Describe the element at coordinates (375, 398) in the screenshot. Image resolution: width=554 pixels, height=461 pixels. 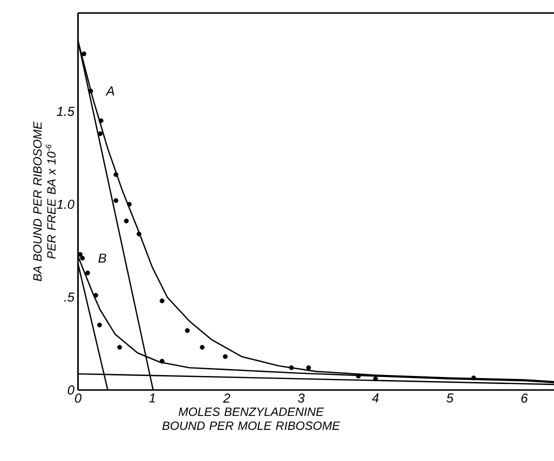
I see `x-tick-label: 4` at that location.